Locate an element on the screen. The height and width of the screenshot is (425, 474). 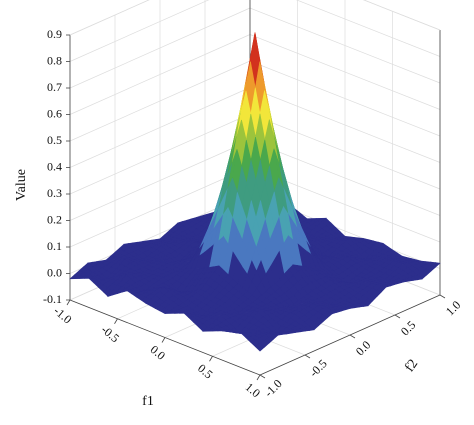
x-tick-label: 0.5 is located at coordinates (205, 371).